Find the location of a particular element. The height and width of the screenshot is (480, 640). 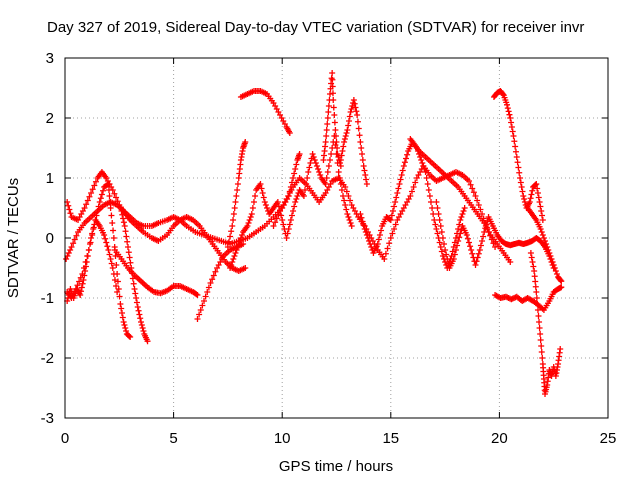

y-tick-label: 1 is located at coordinates (50, 178).